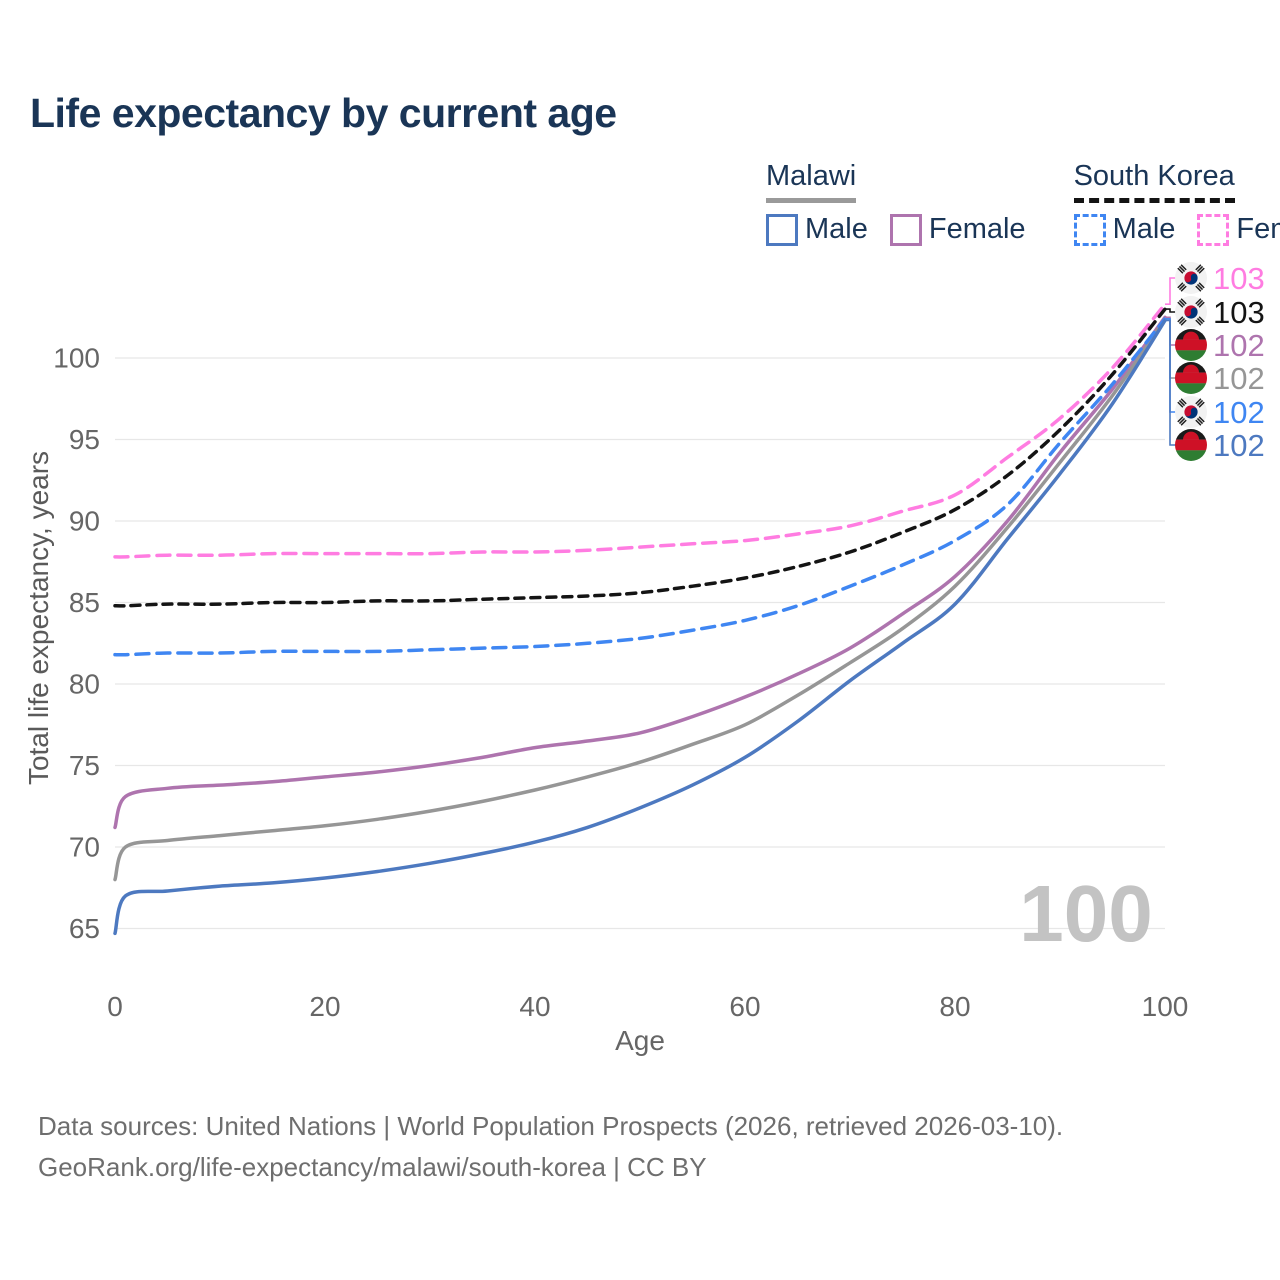 The image size is (1280, 1280). Describe the element at coordinates (534, 1006) in the screenshot. I see `x-tick-label-40: 40` at that location.